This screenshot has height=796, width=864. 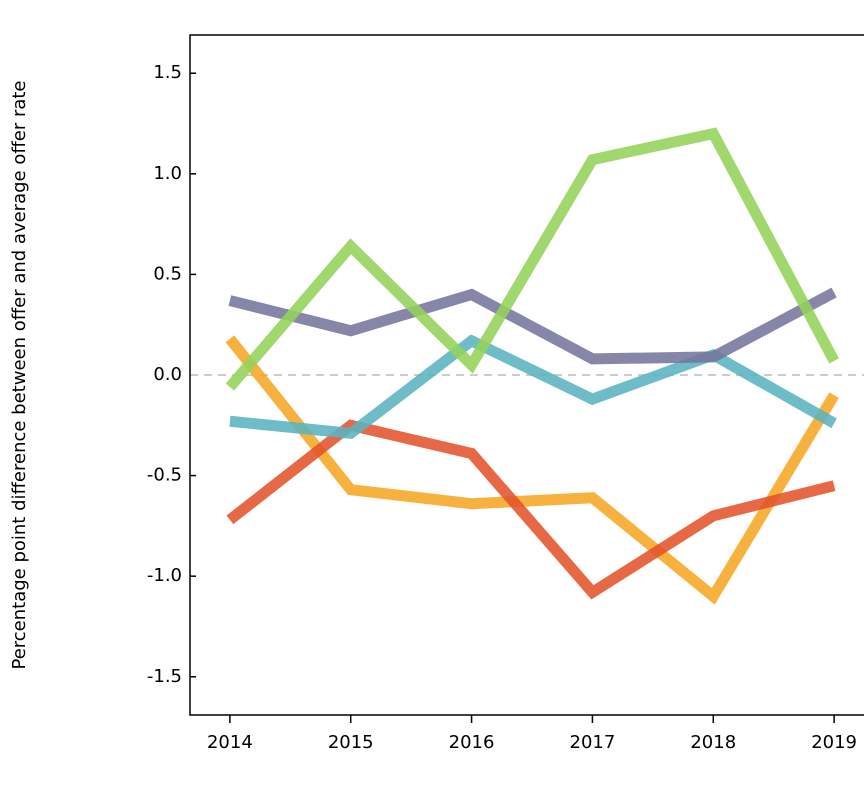 I want to click on x-tick-label: 2017, so click(x=593, y=742).